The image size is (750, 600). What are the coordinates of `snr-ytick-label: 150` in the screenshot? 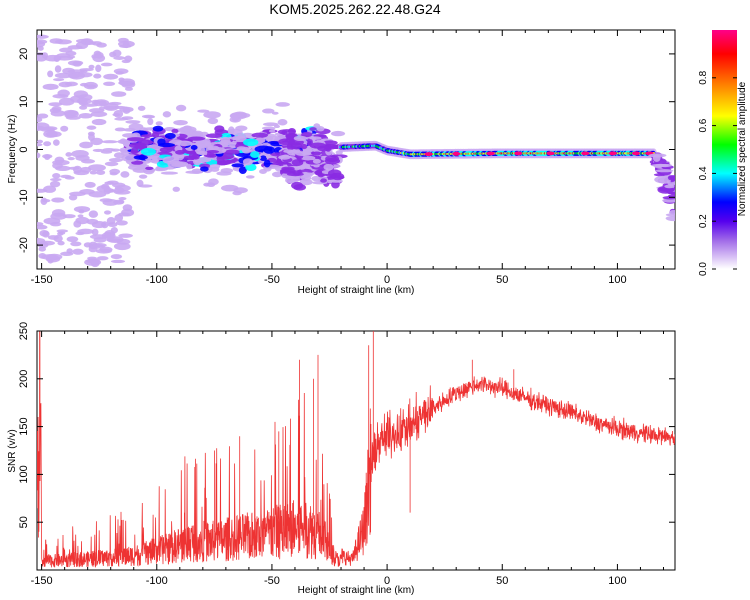 It's located at (24, 426).